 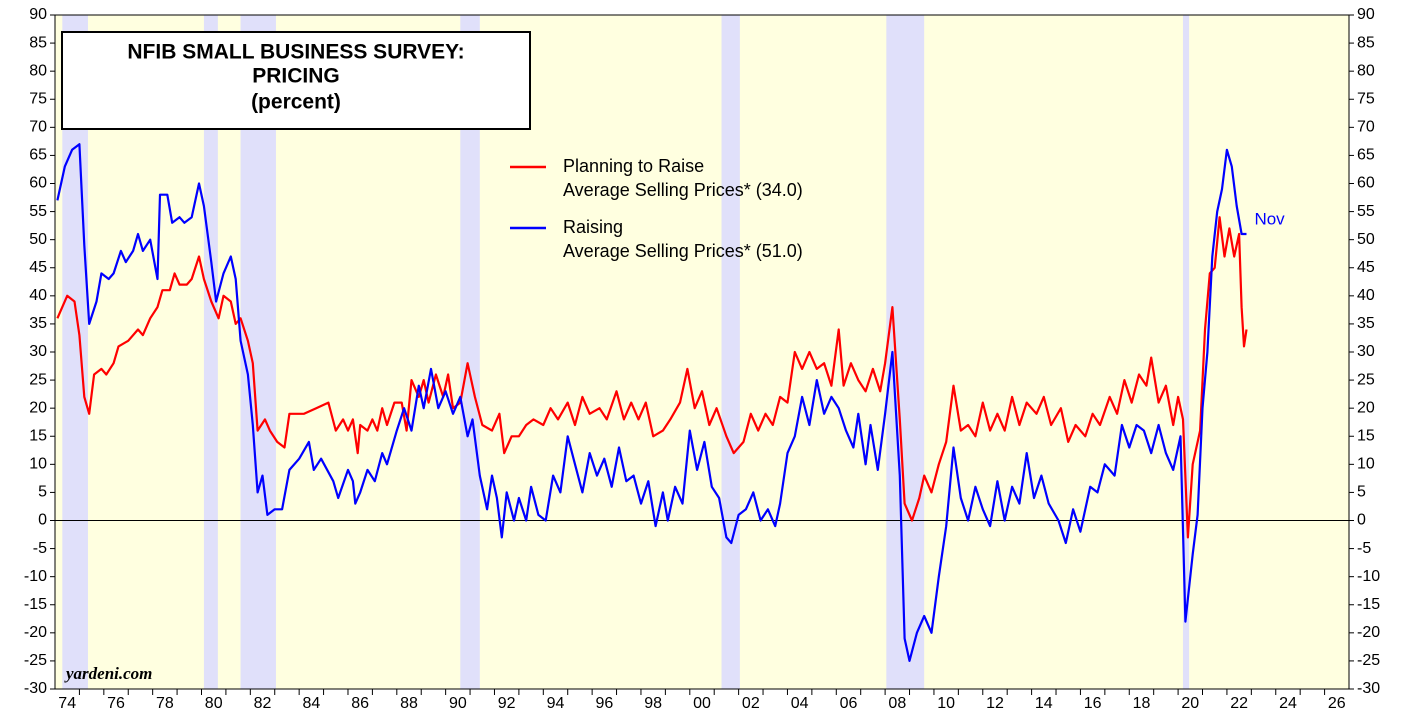 What do you see at coordinates (38, 379) in the screenshot?
I see `y-tick-label: 25` at bounding box center [38, 379].